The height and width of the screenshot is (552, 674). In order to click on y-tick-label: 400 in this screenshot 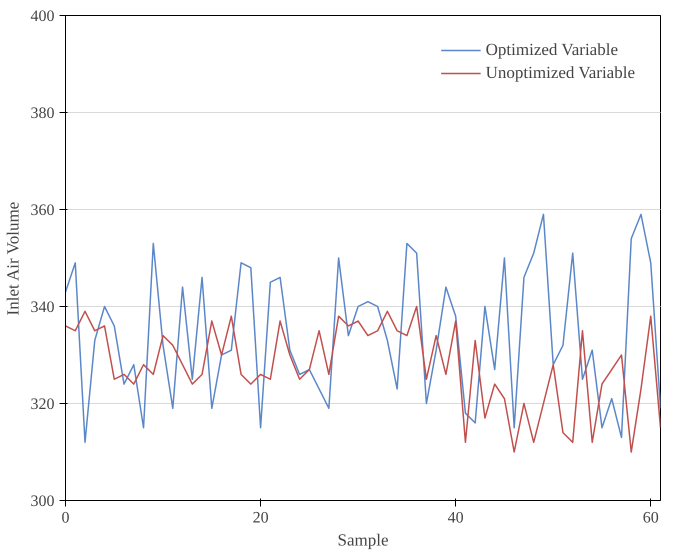, I will do `click(42, 16)`.